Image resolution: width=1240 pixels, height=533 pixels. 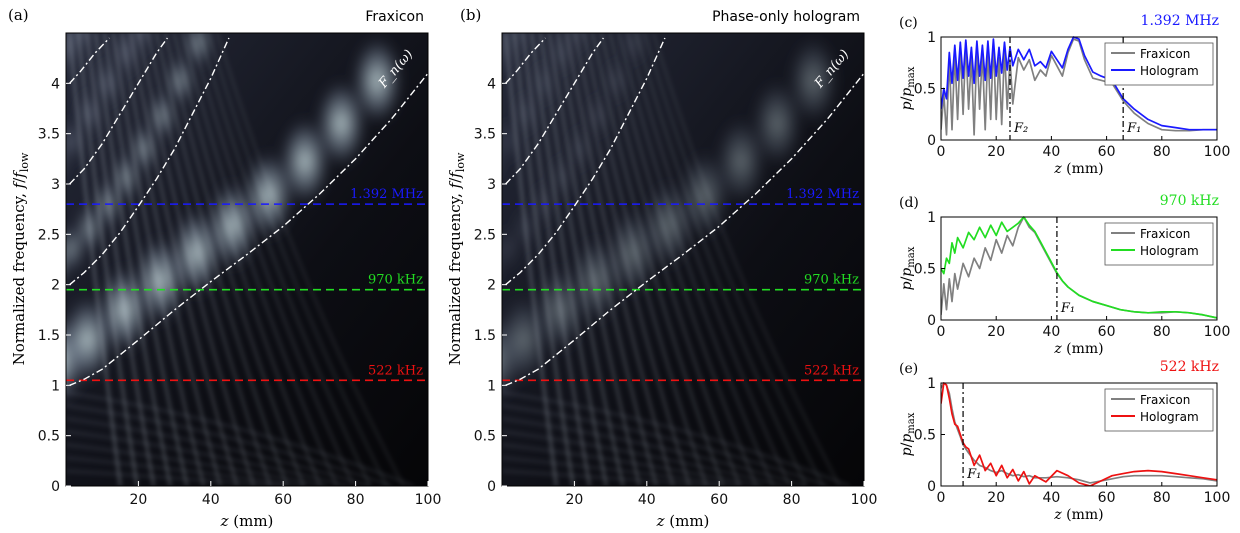 What do you see at coordinates (1189, 201) in the screenshot?
I see `panel-title: 970 kHz` at bounding box center [1189, 201].